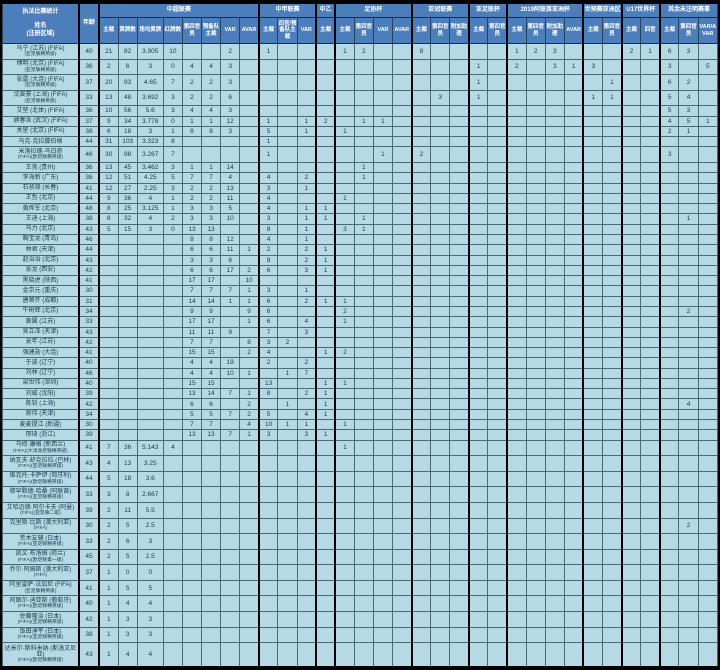 The width and height of the screenshot is (720, 670). What do you see at coordinates (108, 219) in the screenshot?
I see `stat-cell: 8` at bounding box center [108, 219].